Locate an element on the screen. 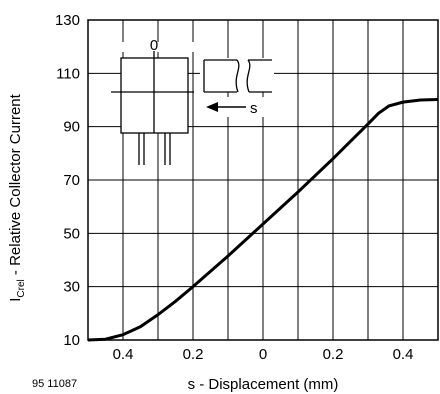 The width and height of the screenshot is (440, 394). arrow-head-icon is located at coordinates (212, 107).